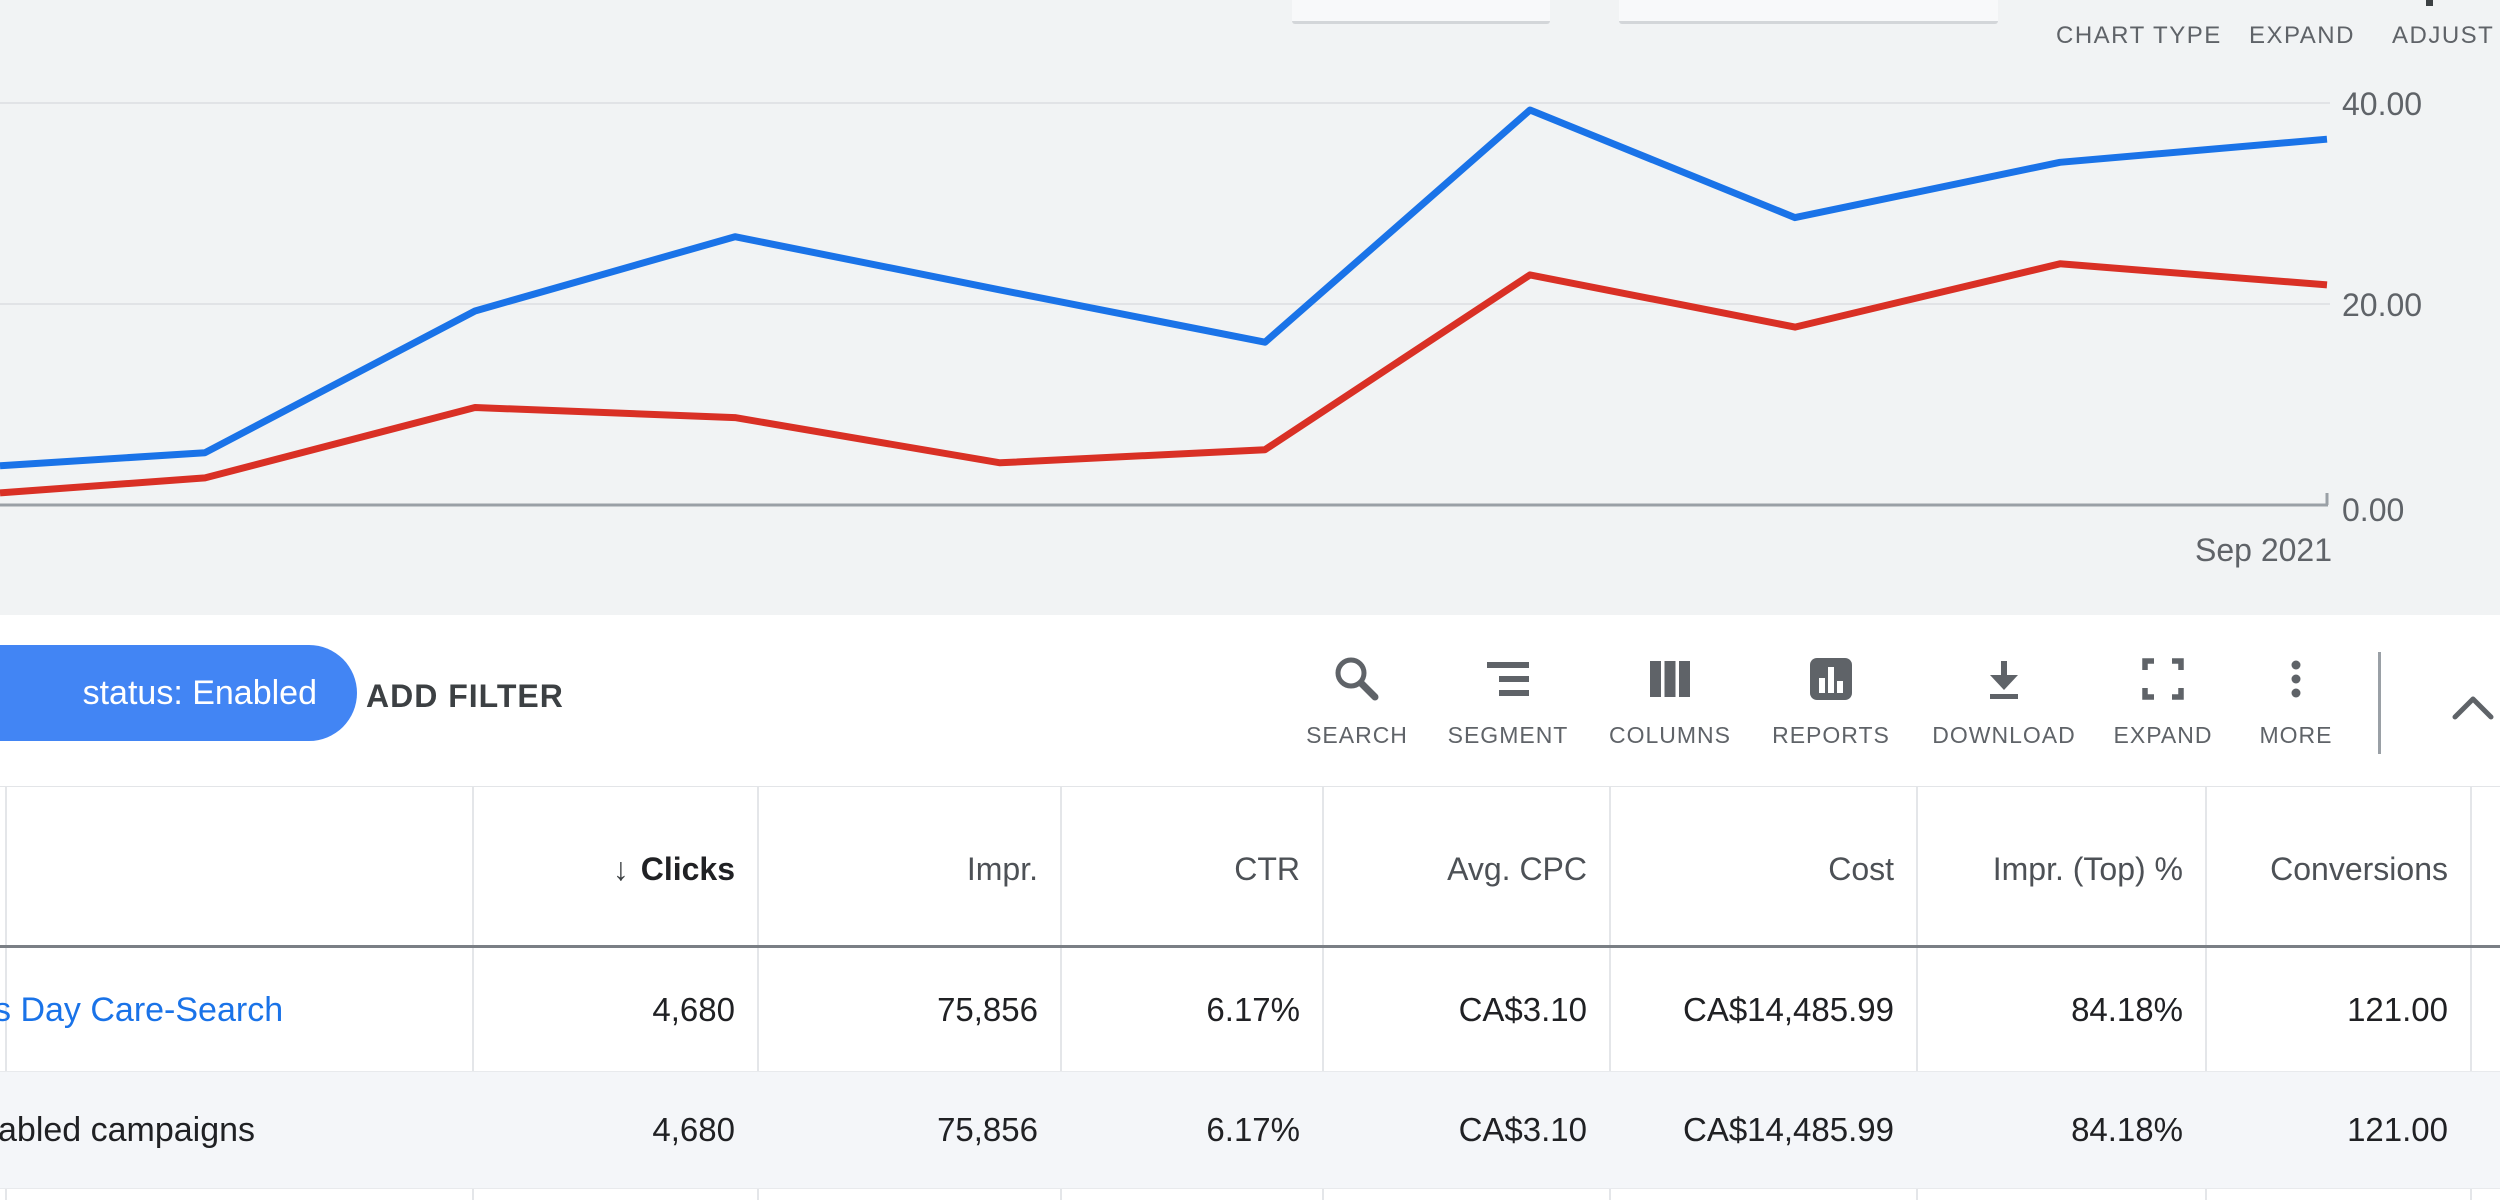  I want to click on columns-button: COLUMNS, so click(1670, 700).